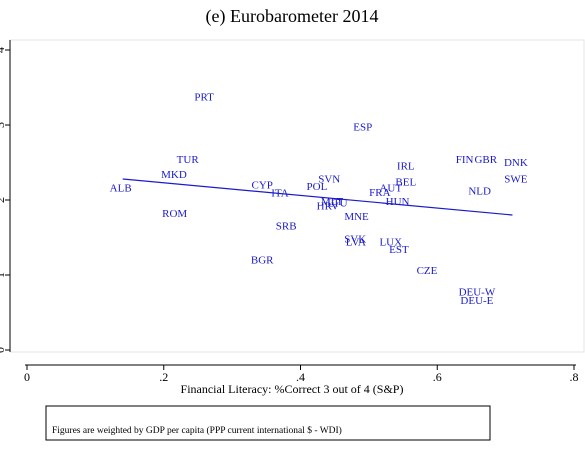 The image size is (585, 449). What do you see at coordinates (379, 193) in the screenshot?
I see `point-label: FRA` at bounding box center [379, 193].